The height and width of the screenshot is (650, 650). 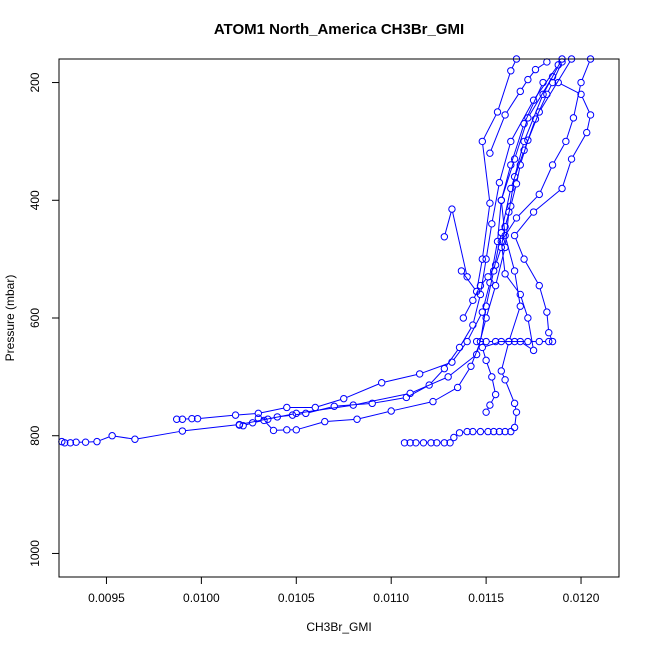 What do you see at coordinates (35, 82) in the screenshot?
I see `y-tick-label: 200` at bounding box center [35, 82].